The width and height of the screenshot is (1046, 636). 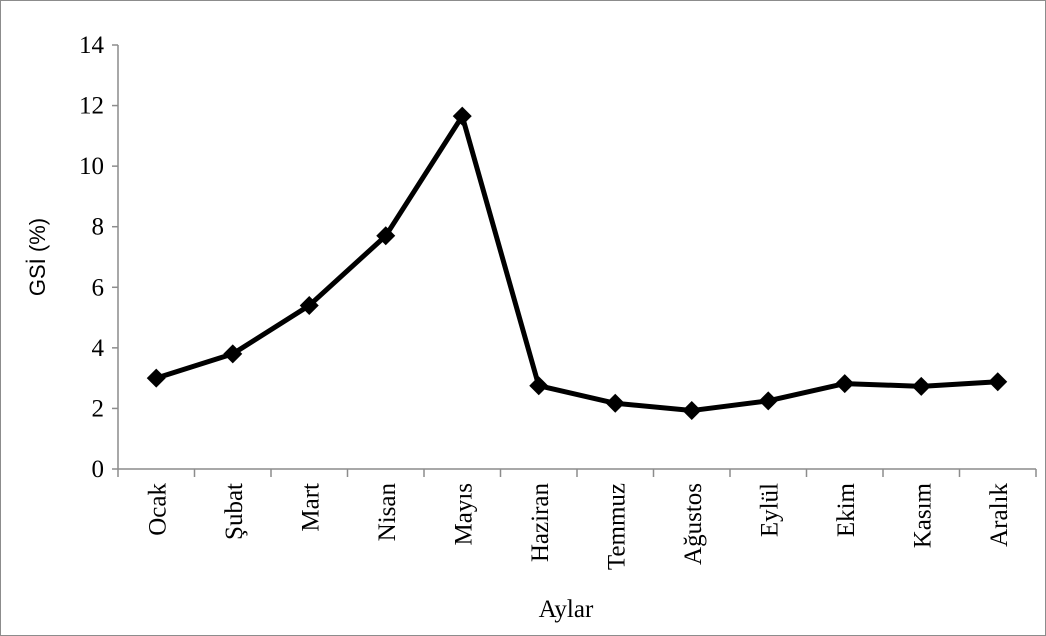 I want to click on y-tick-label: 8, so click(x=98, y=227).